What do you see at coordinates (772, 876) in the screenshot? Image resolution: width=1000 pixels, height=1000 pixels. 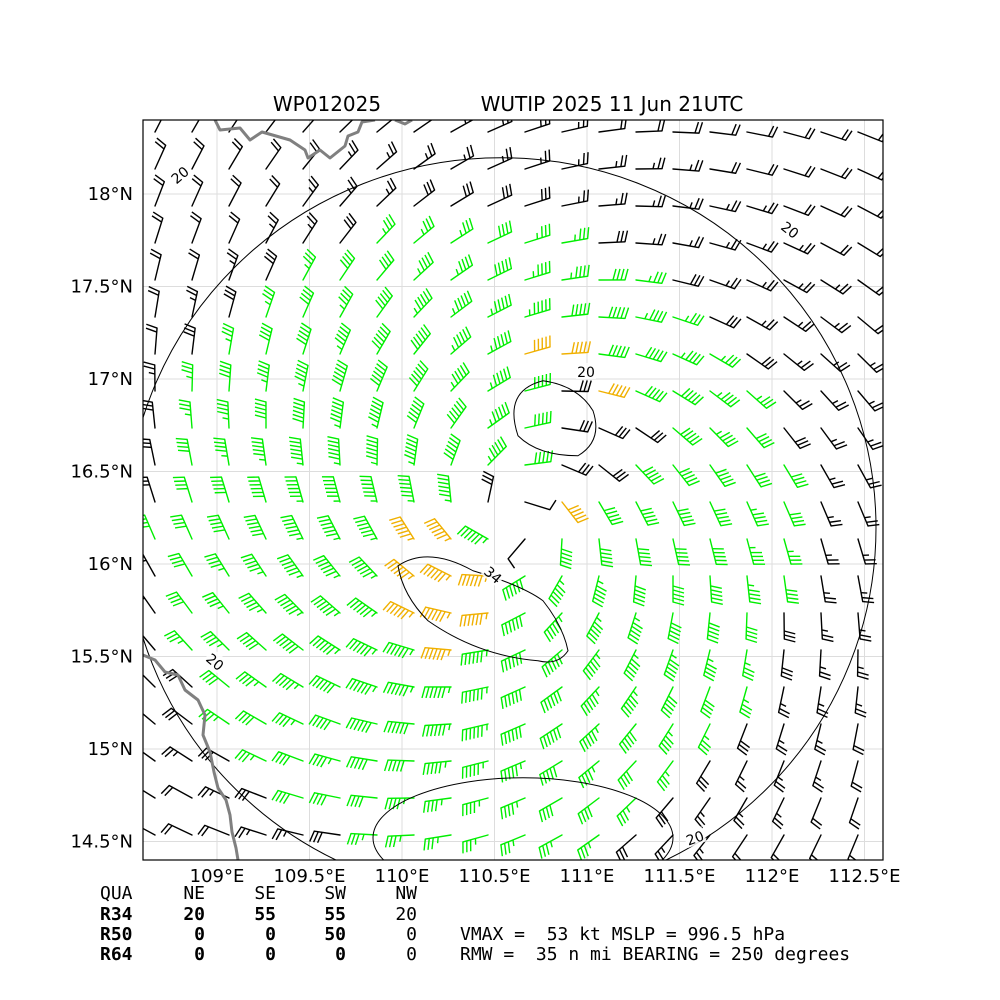 I see `x-tick-label: 112°E` at bounding box center [772, 876].